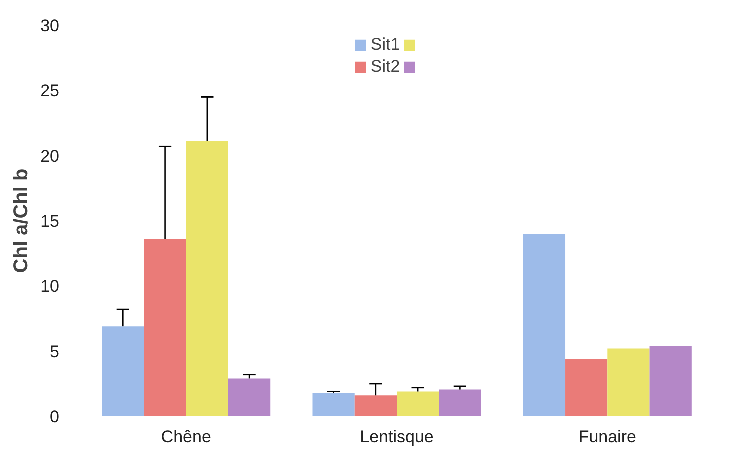 The width and height of the screenshot is (733, 466). I want to click on x-tick-label: Chêne, so click(186, 437).